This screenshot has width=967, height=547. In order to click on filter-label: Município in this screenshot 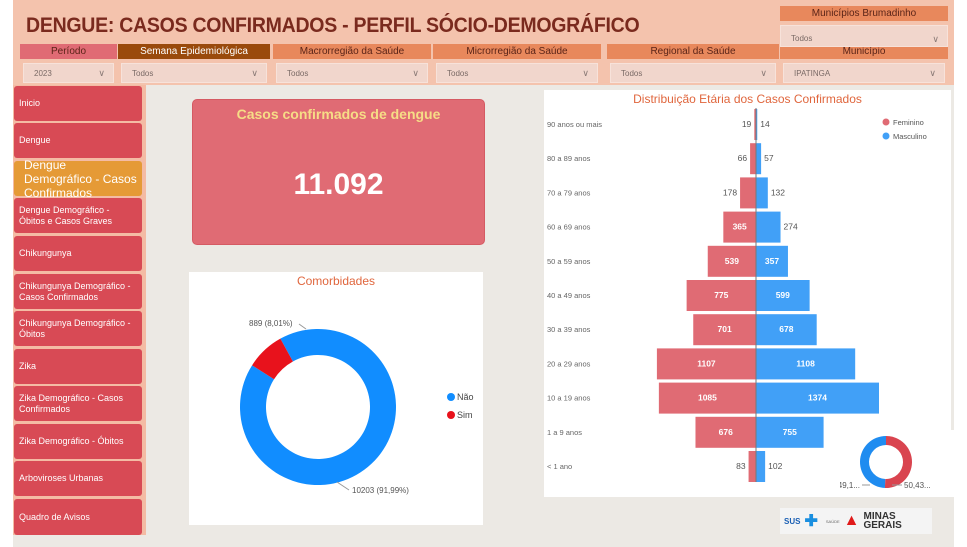, I will do `click(864, 51)`.